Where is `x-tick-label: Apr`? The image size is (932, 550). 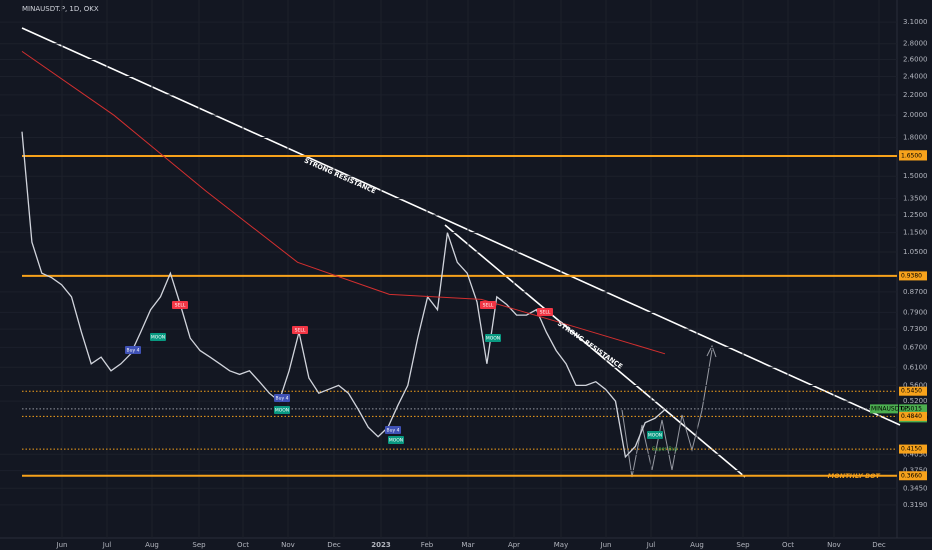 x-tick-label: Apr is located at coordinates (514, 545).